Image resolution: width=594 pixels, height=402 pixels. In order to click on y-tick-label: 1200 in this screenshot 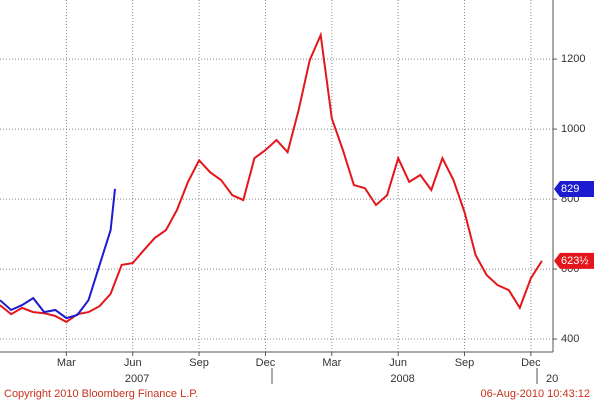, I will do `click(573, 59)`.